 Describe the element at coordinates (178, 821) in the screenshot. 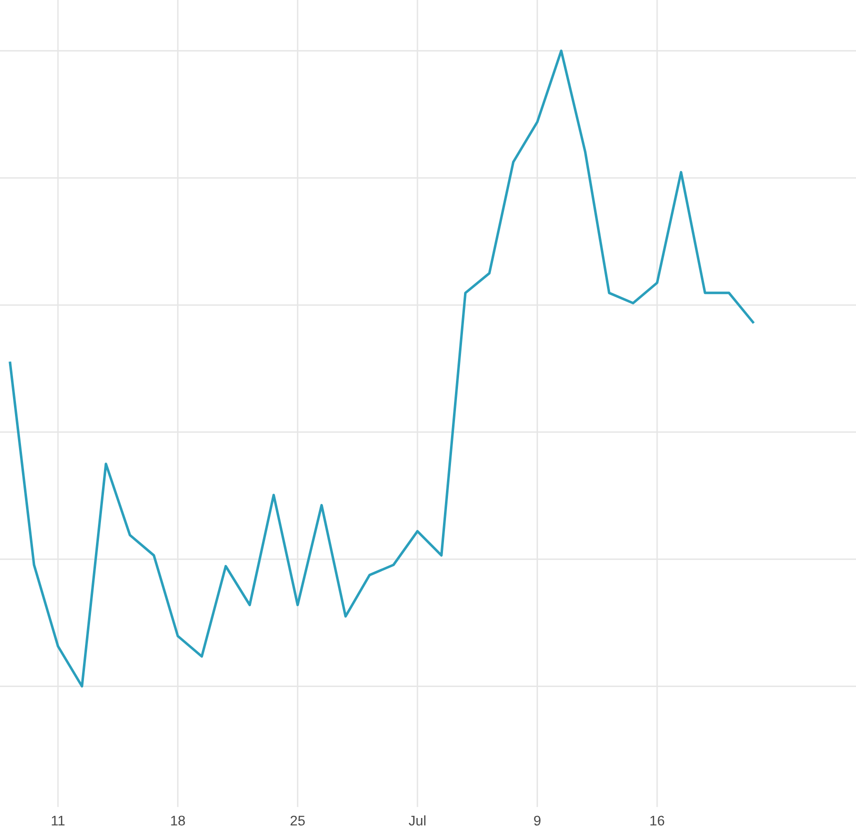

I see `x-tick-label: 18` at that location.